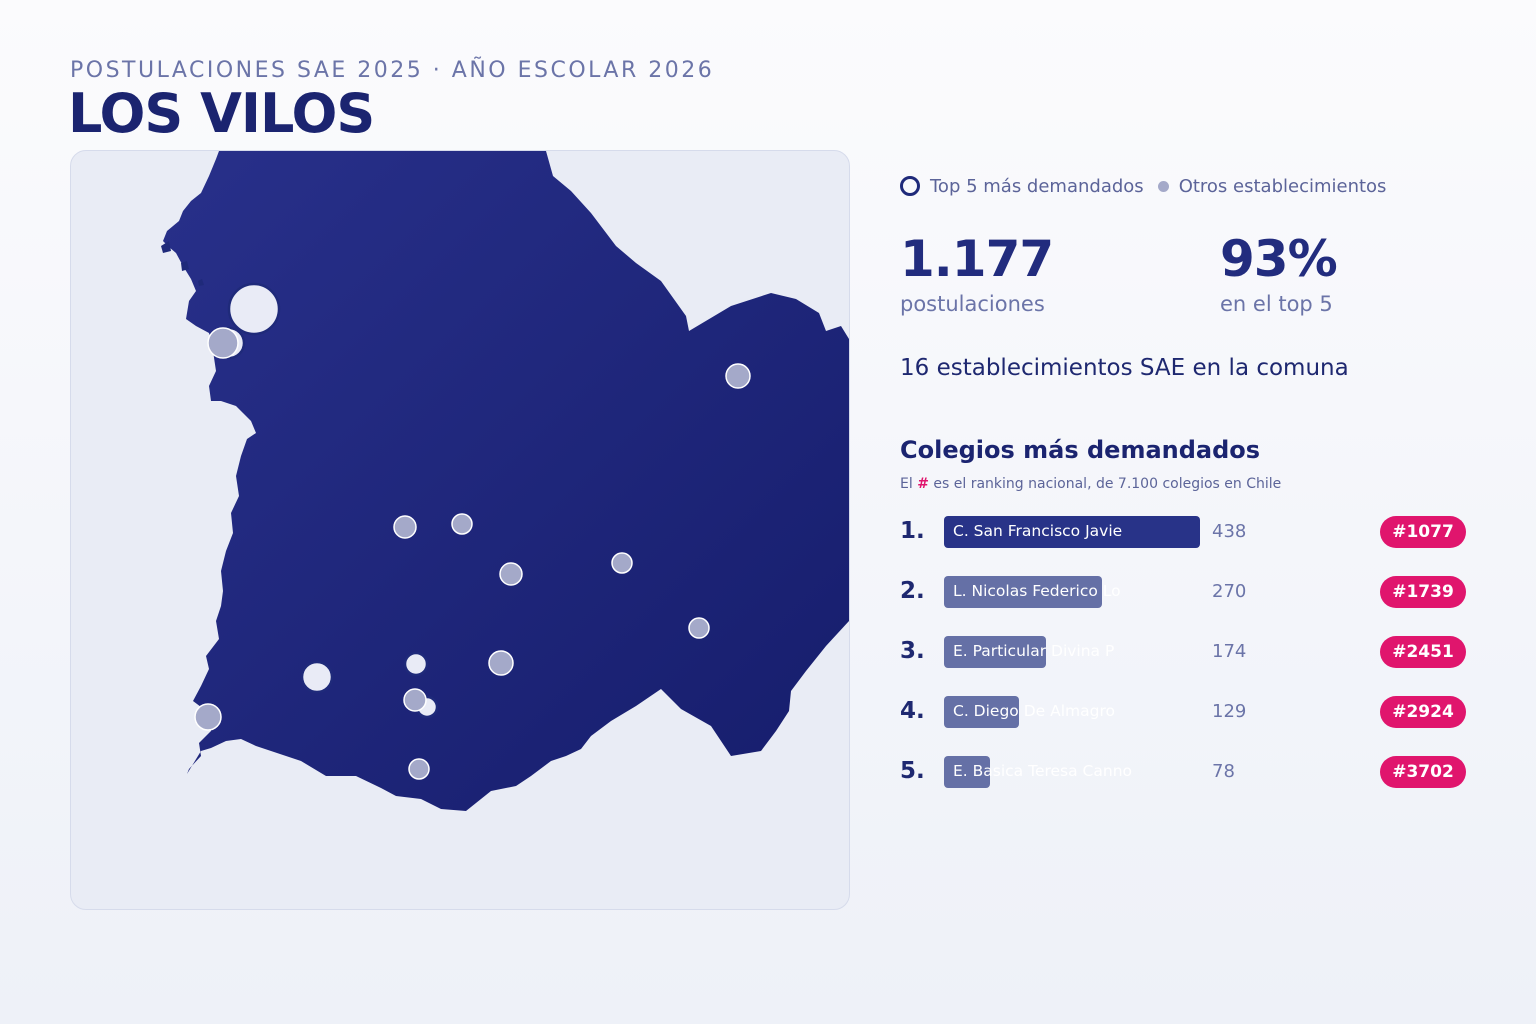  I want to click on schools-count-line: 16 establecimientos SAE en la comuna, so click(1124, 368).